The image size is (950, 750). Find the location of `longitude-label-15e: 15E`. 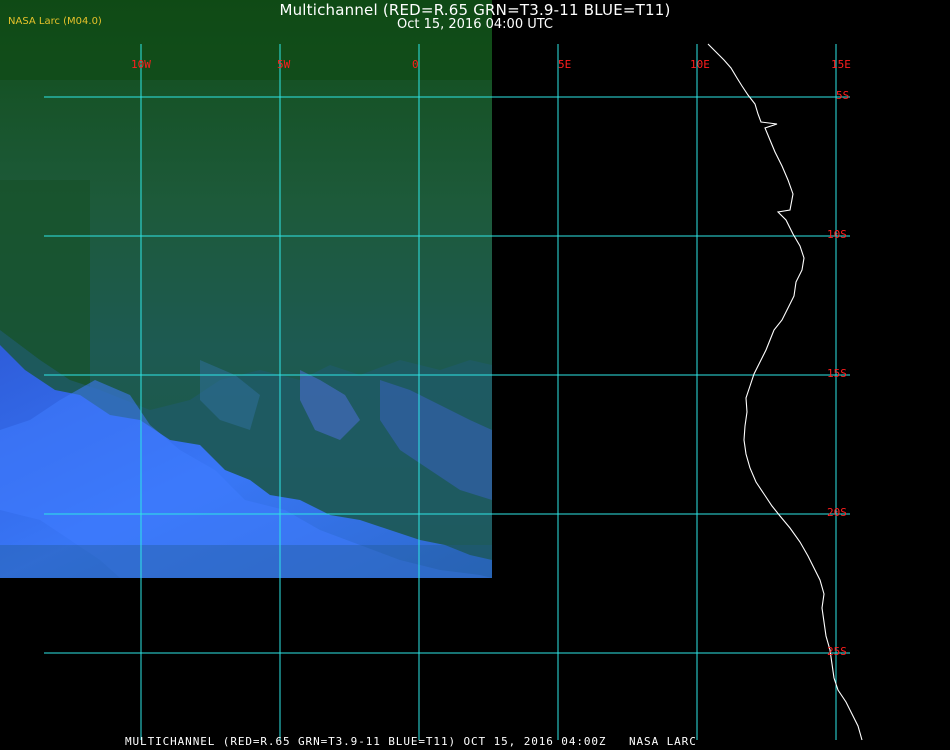

longitude-label-15e: 15E is located at coordinates (841, 64).